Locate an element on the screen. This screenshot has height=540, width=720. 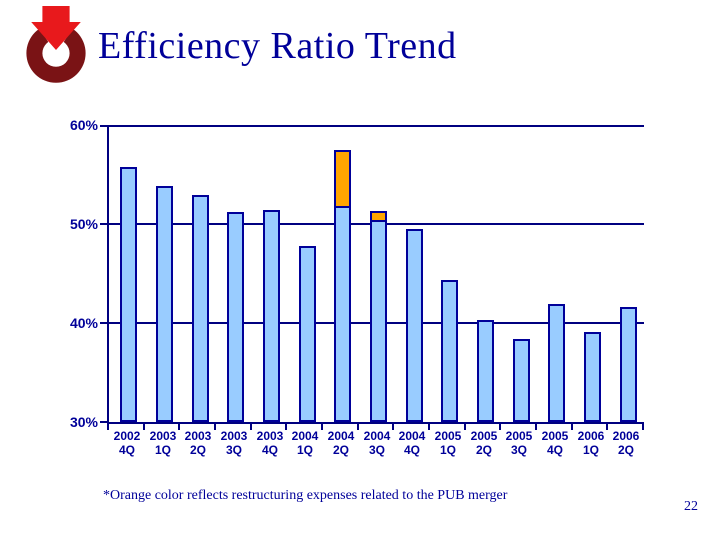
y-axis-label-30: 30% is located at coordinates (83, 422).